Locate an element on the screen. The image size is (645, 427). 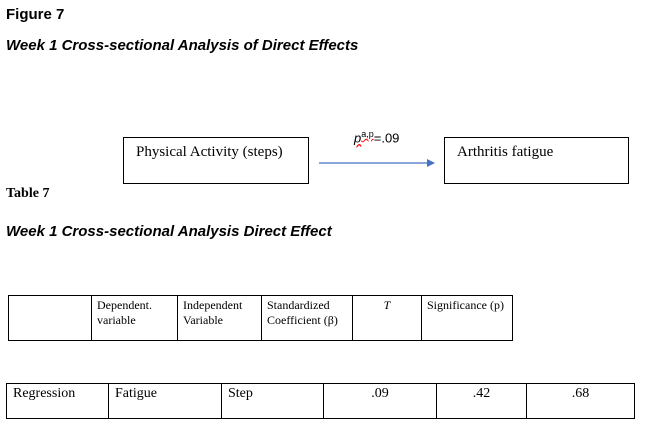
edge-value: =.09 is located at coordinates (386, 138).